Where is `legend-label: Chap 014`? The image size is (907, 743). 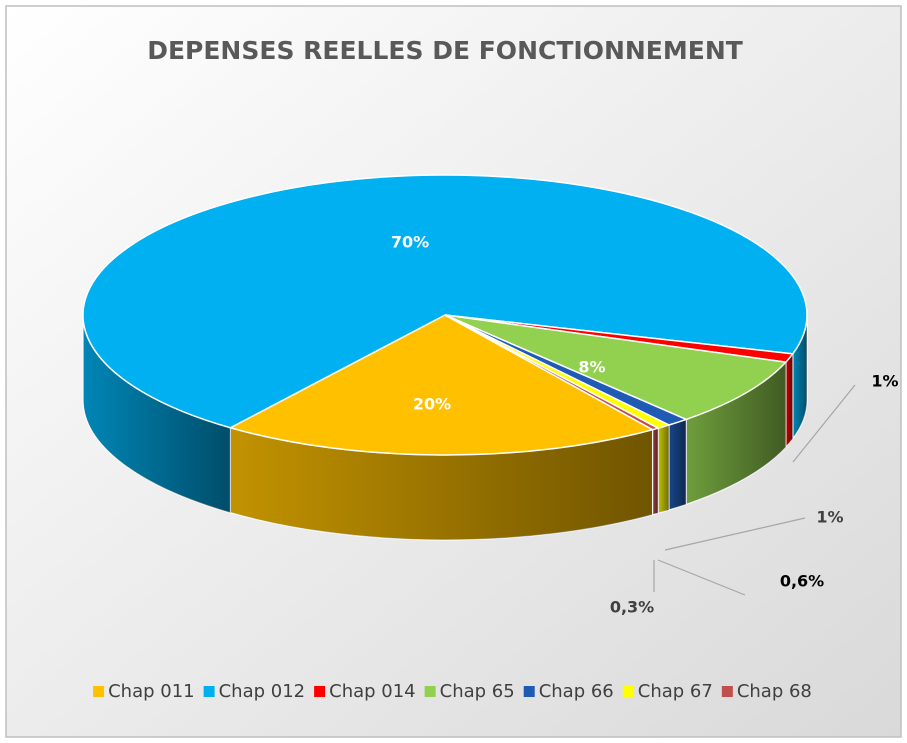 legend-label: Chap 014 is located at coordinates (372, 691).